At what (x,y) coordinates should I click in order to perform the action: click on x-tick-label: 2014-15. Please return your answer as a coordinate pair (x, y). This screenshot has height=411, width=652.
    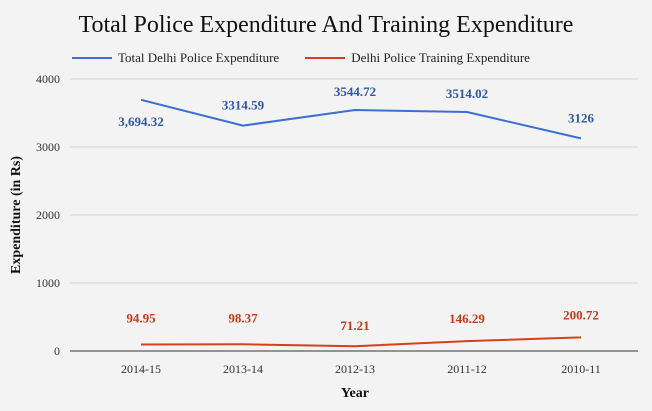
    Looking at the image, I should click on (141, 369).